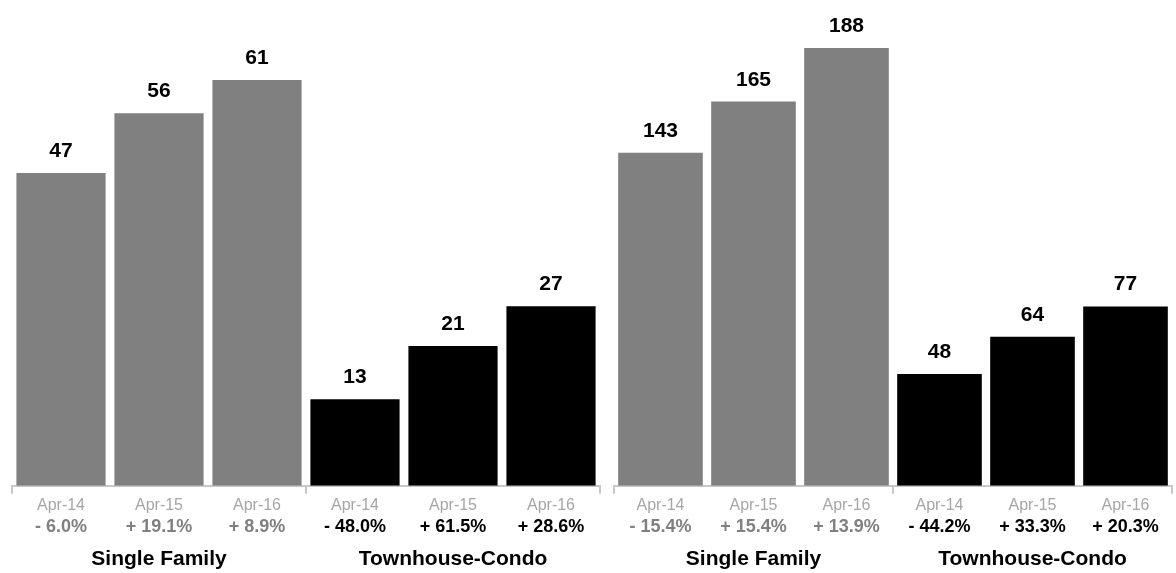  What do you see at coordinates (846, 24) in the screenshot?
I see `data-label: 188` at bounding box center [846, 24].